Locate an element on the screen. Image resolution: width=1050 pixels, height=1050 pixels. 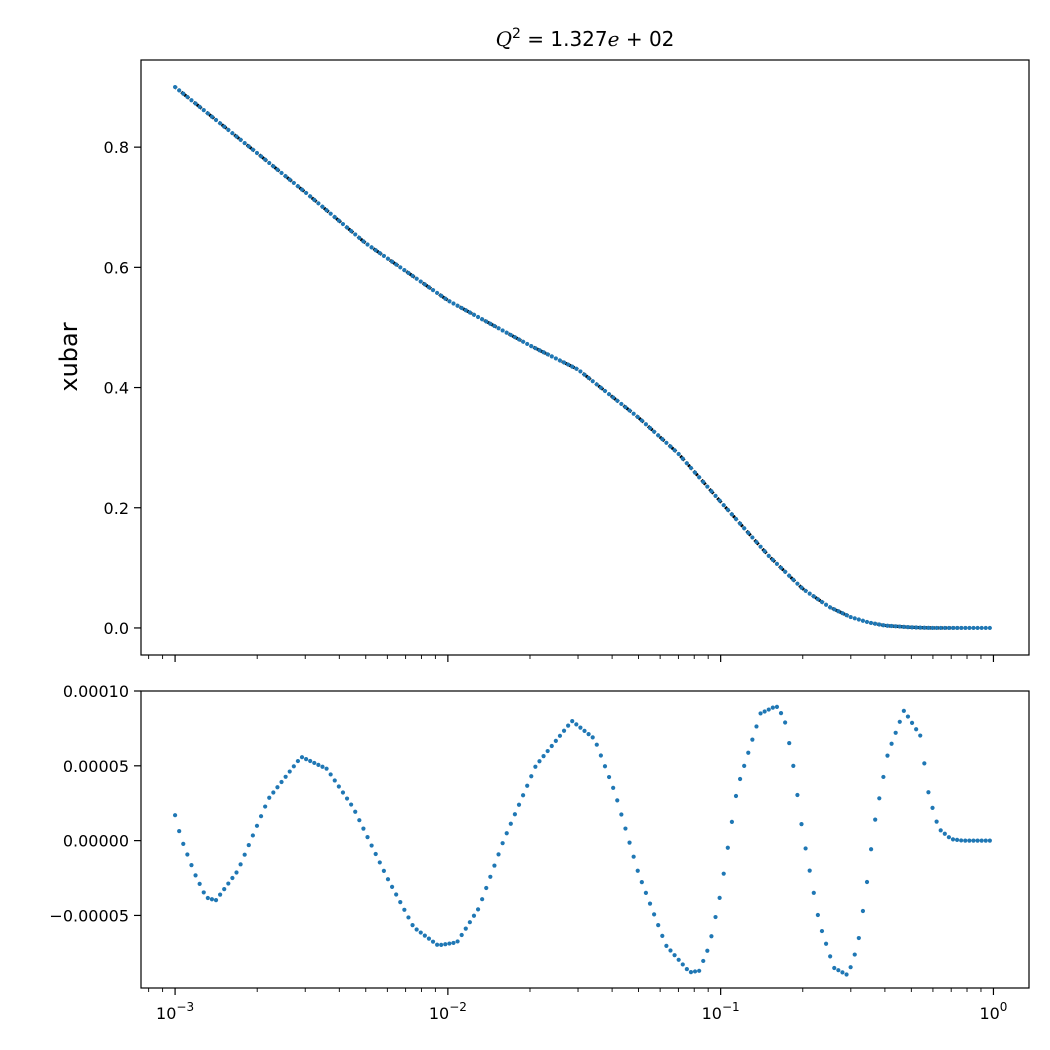
title-eq: = 1.327 is located at coordinates (564, 39).